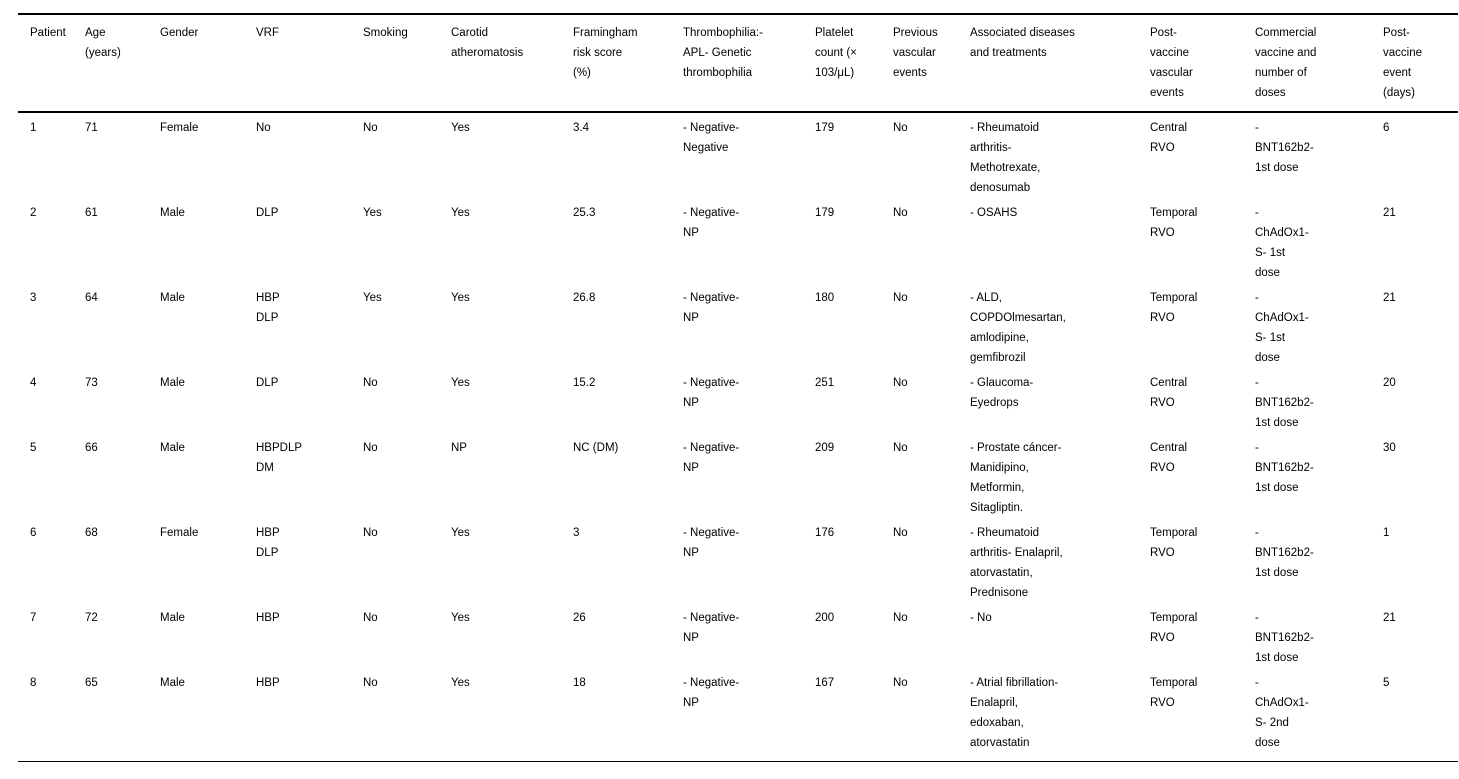 This screenshot has width=1459, height=779. I want to click on column-header-commercial-vaccine: Commercial vaccine and number of doses, so click(1286, 63).